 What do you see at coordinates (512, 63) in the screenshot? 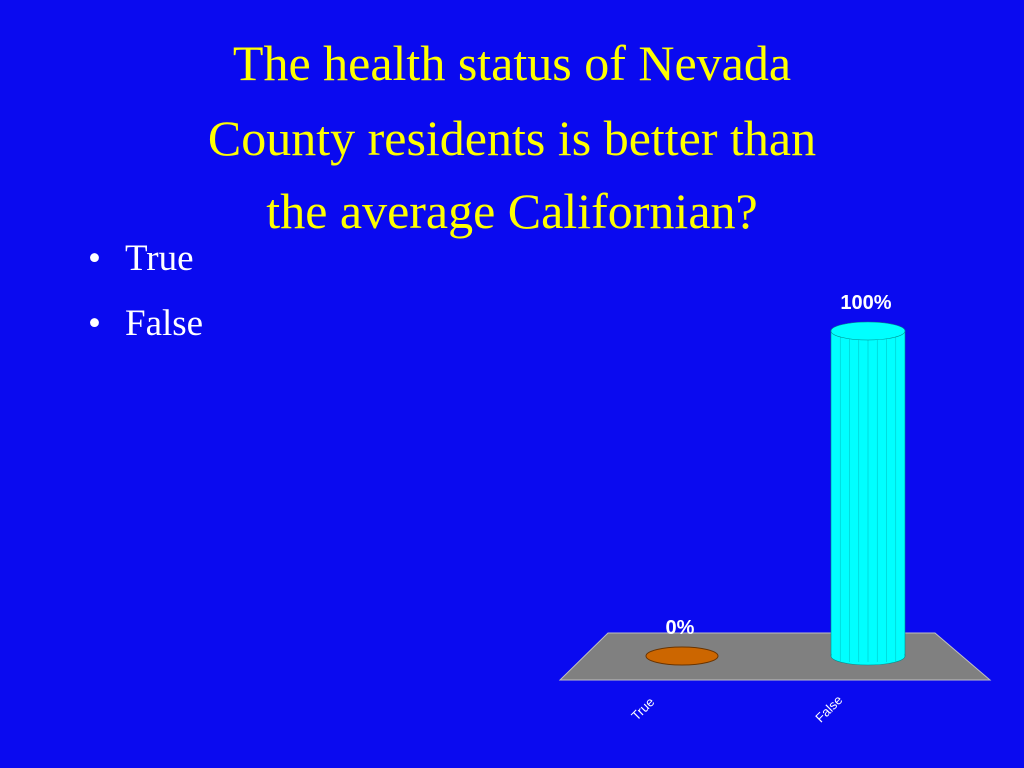
I see `title-line: The health status of Nevada` at bounding box center [512, 63].